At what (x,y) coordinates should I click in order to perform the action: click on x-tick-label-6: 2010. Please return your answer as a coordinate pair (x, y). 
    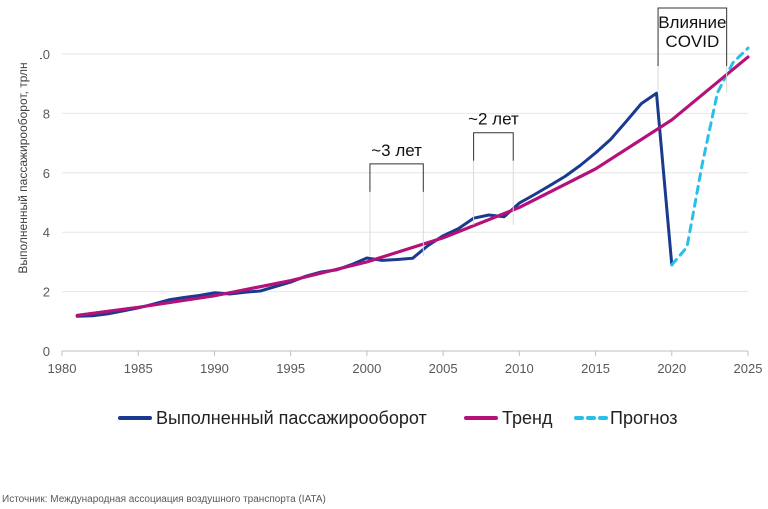
    Looking at the image, I should click on (519, 368).